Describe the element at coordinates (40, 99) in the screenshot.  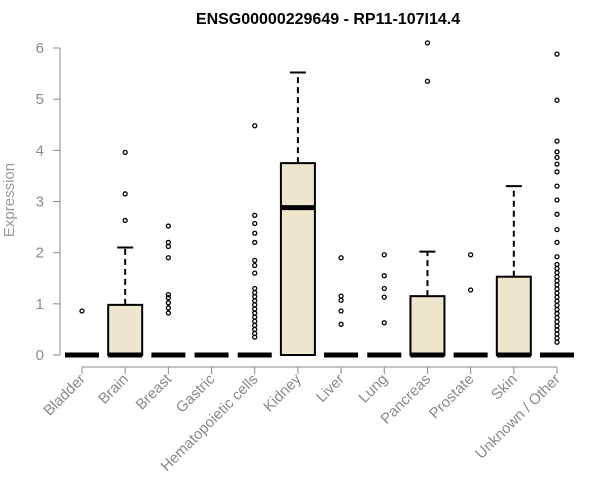
I see `y-tick-label: 5` at that location.